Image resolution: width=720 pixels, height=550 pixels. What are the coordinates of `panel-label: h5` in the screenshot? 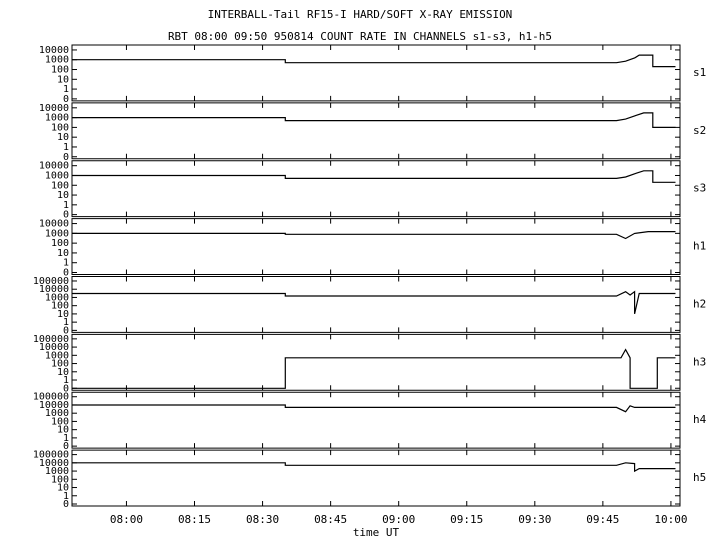 It's located at (699, 477).